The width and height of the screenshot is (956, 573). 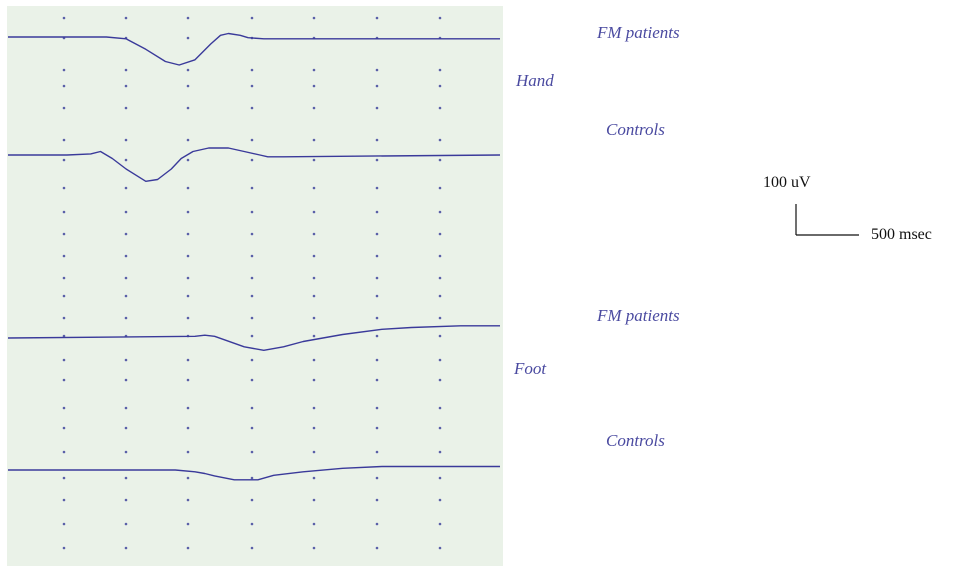 What do you see at coordinates (635, 129) in the screenshot?
I see `label-hand-controls: Controls` at bounding box center [635, 129].